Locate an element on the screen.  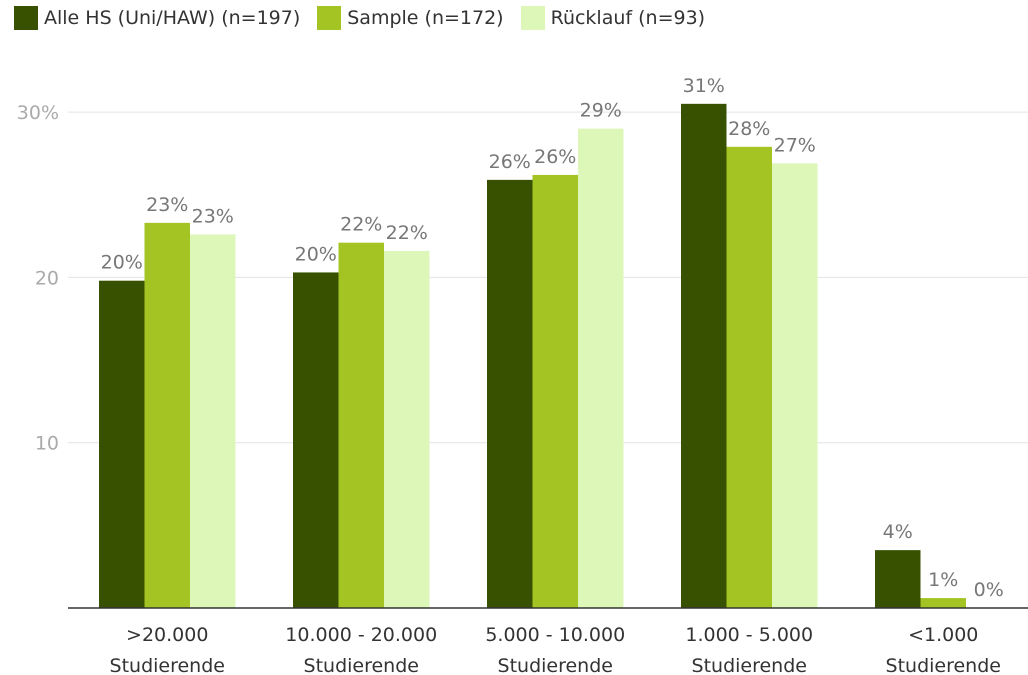
category-label-line: 5.000 - 10.000 is located at coordinates (555, 635).